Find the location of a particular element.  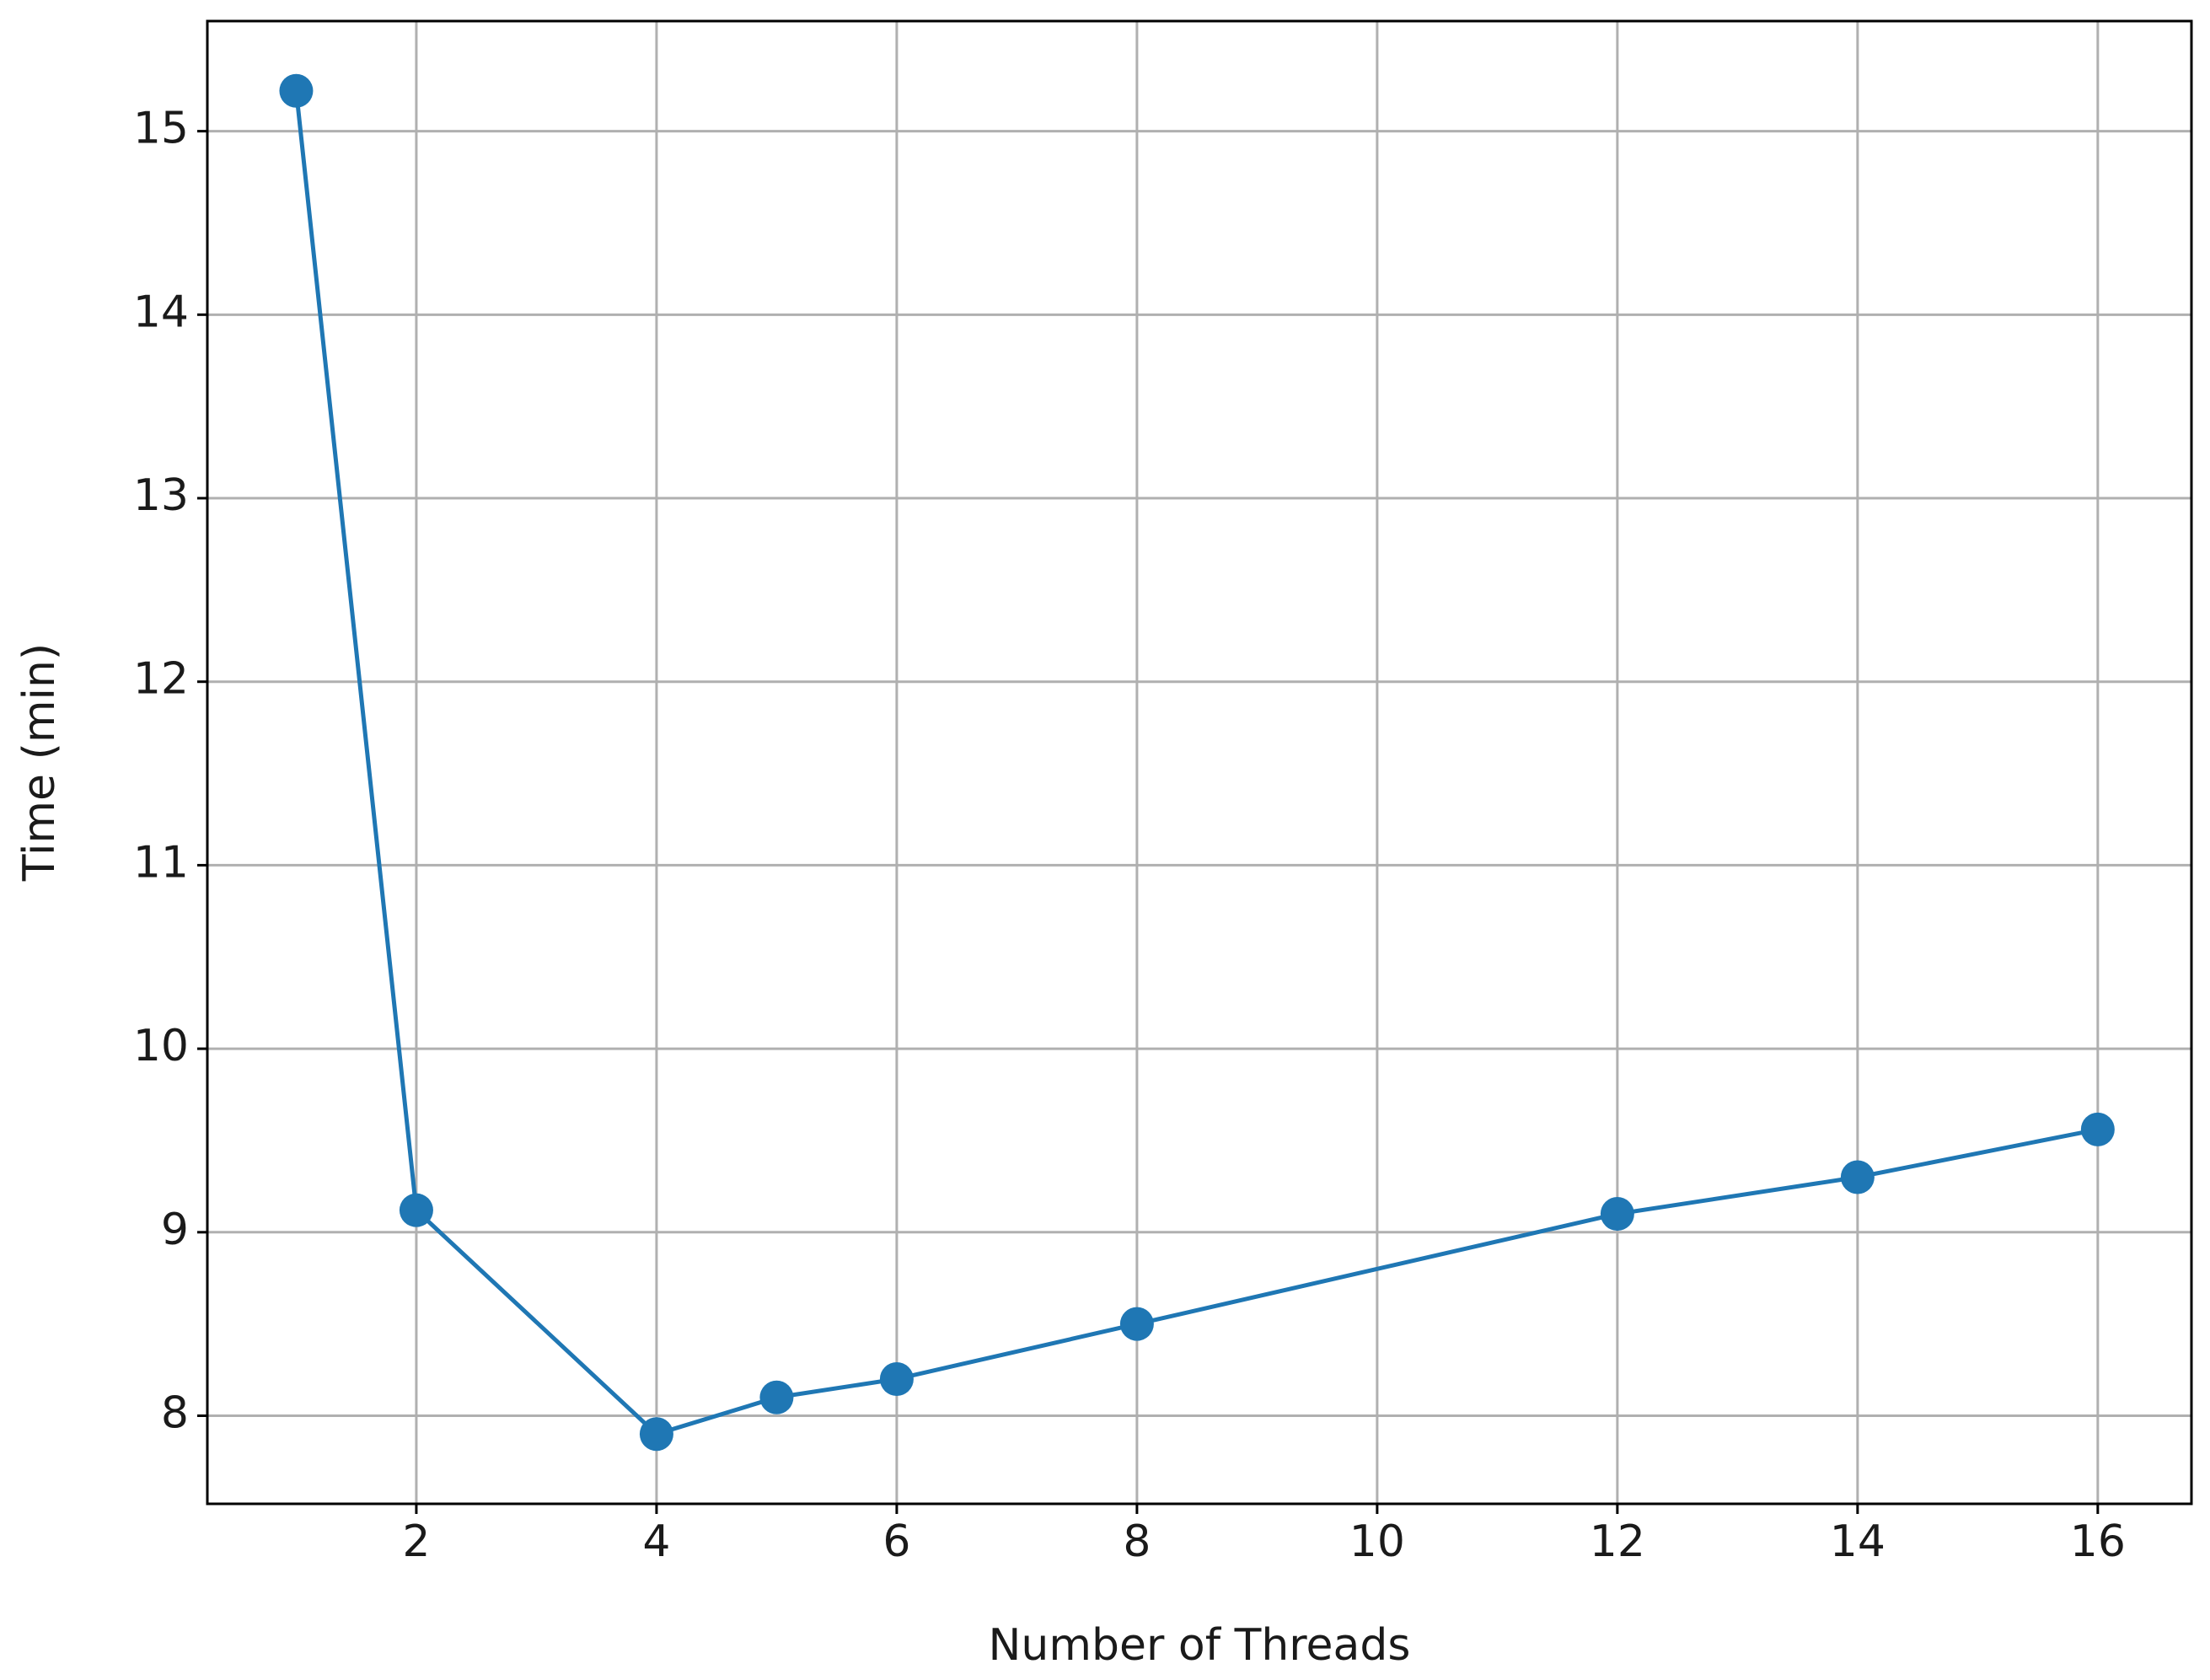

x-axis-label: Number of Threads is located at coordinates (1200, 1645).